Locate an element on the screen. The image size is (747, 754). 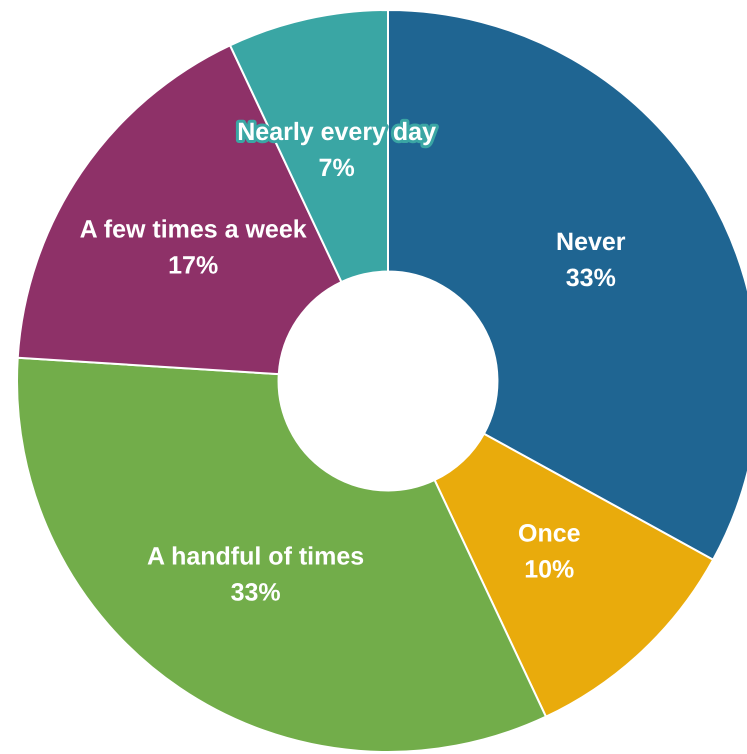
data-label: 17% is located at coordinates (193, 265).